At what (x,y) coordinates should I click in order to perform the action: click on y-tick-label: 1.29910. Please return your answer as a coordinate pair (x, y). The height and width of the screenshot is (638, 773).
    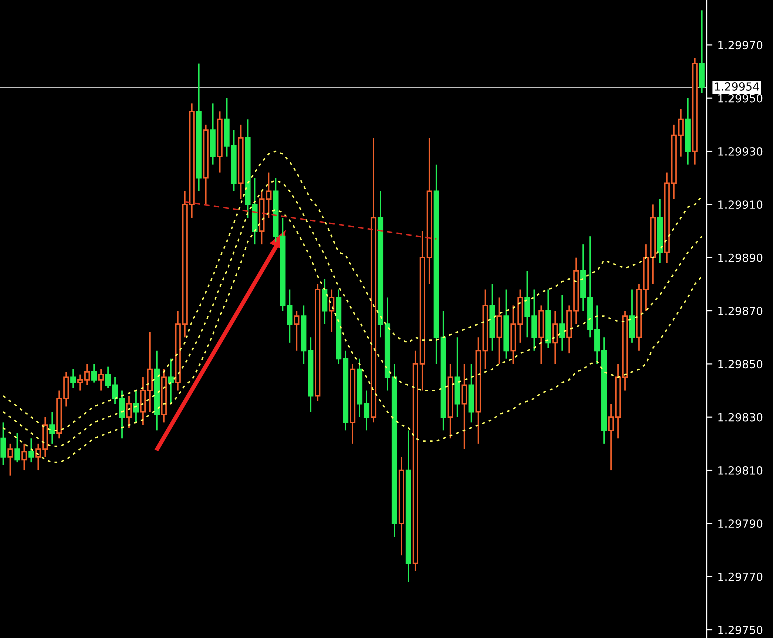
    Looking at the image, I should click on (740, 205).